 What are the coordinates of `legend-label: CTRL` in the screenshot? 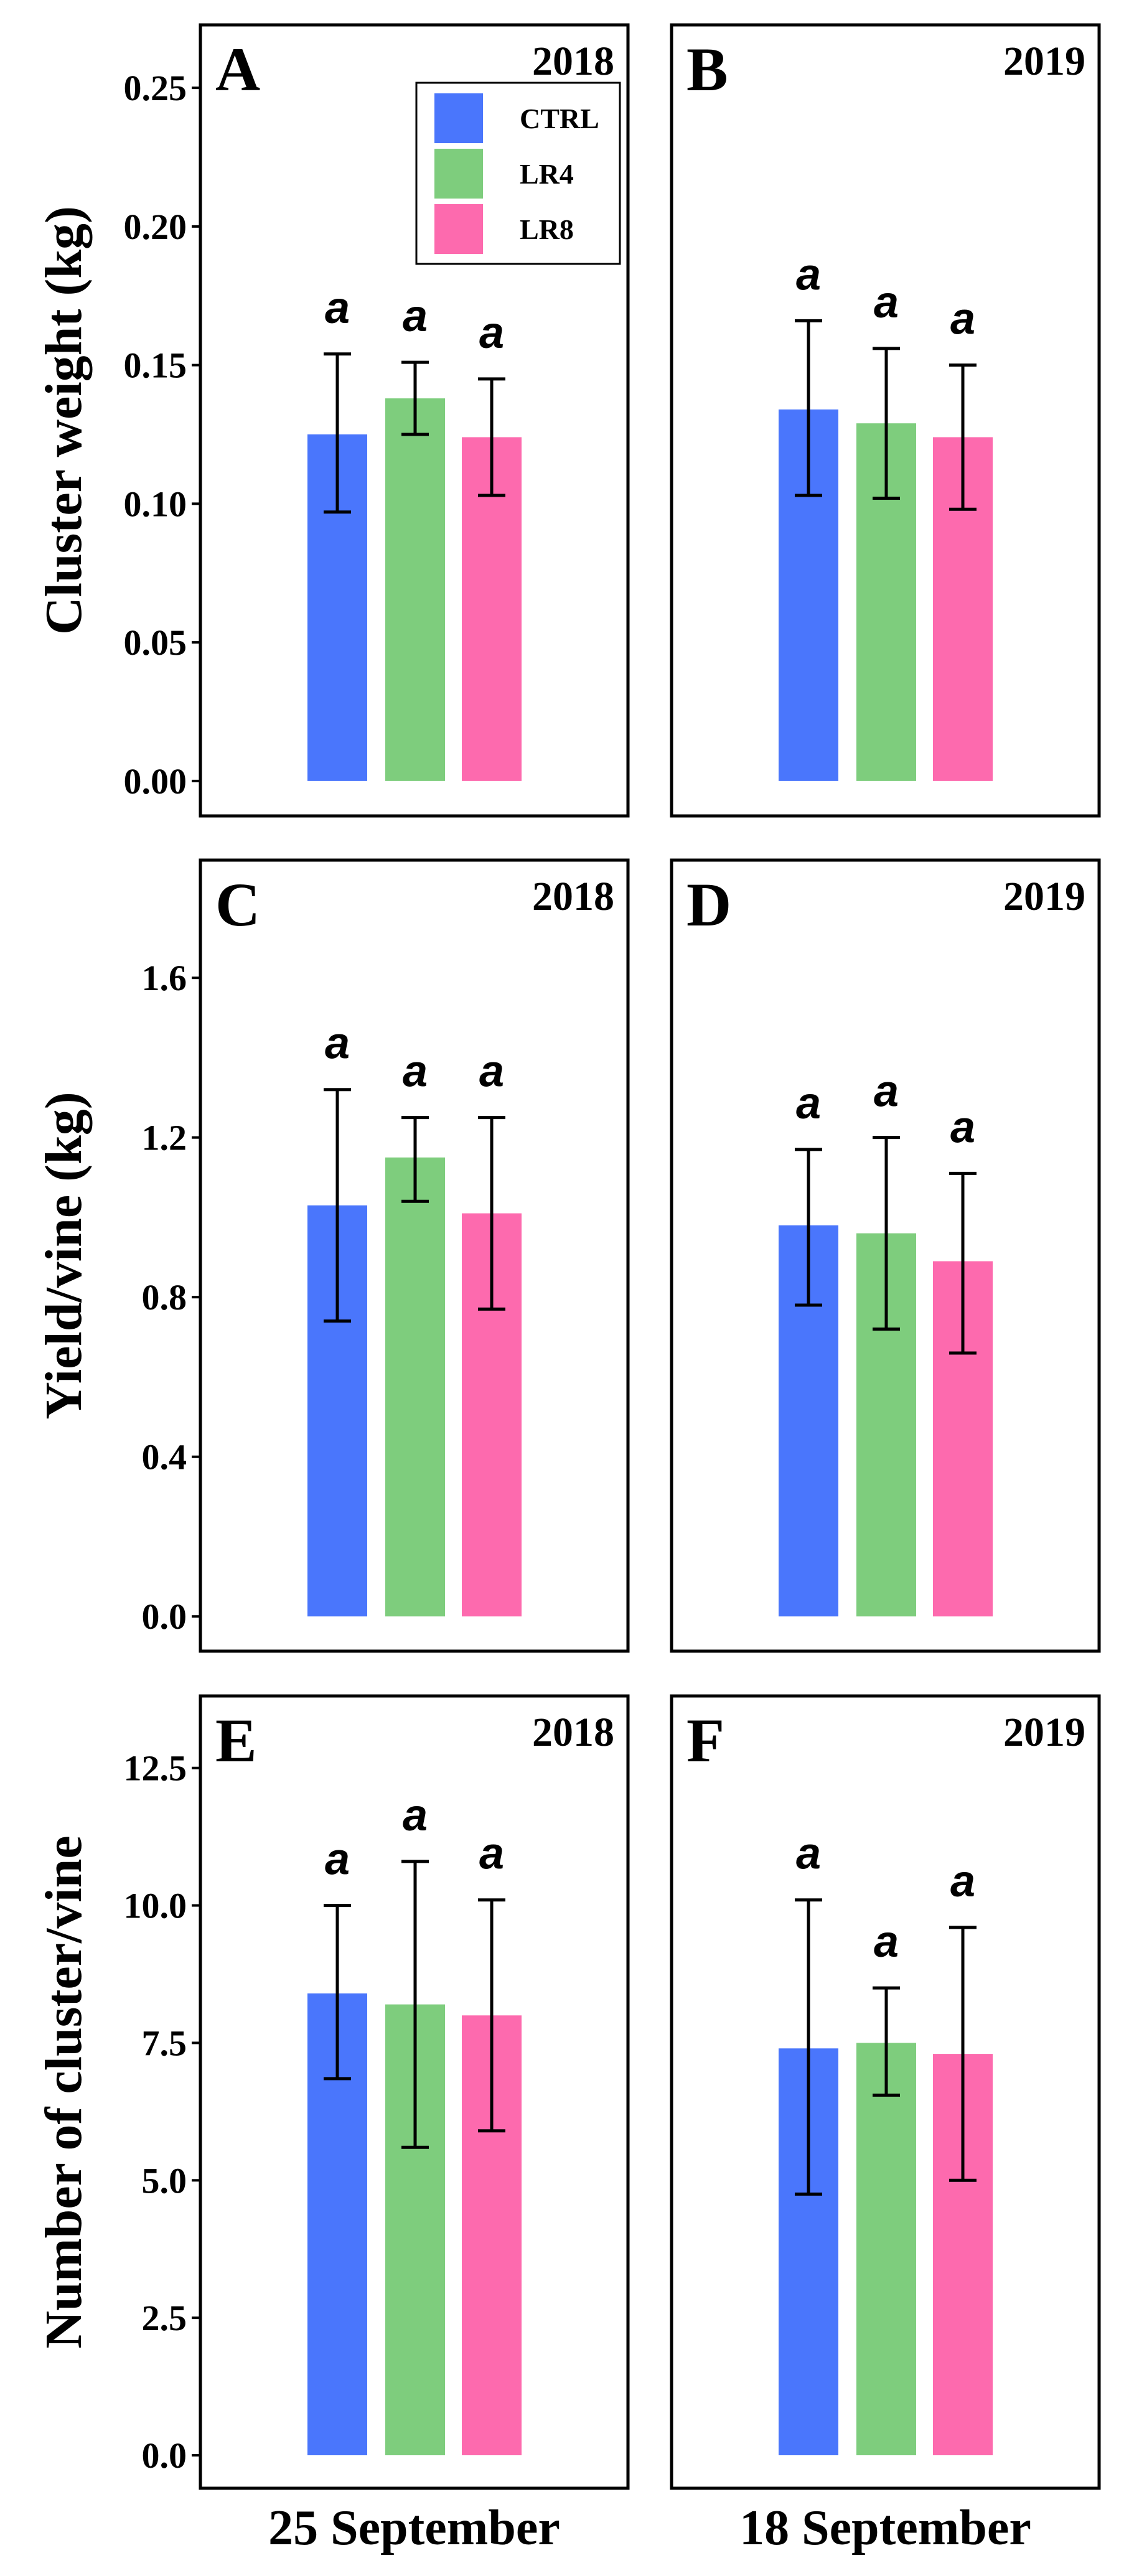 It's located at (559, 118).